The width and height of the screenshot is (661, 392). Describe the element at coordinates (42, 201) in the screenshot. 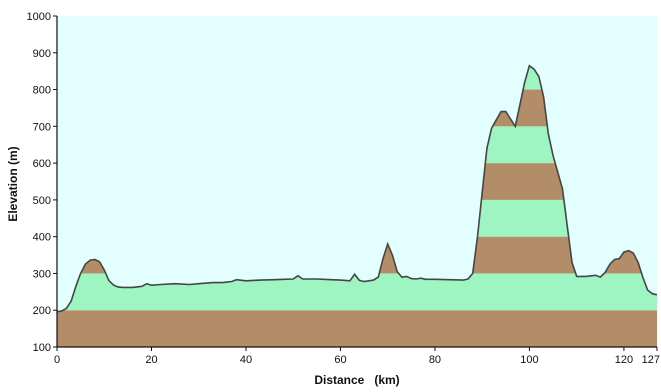

I see `y-tick-label: 500` at that location.